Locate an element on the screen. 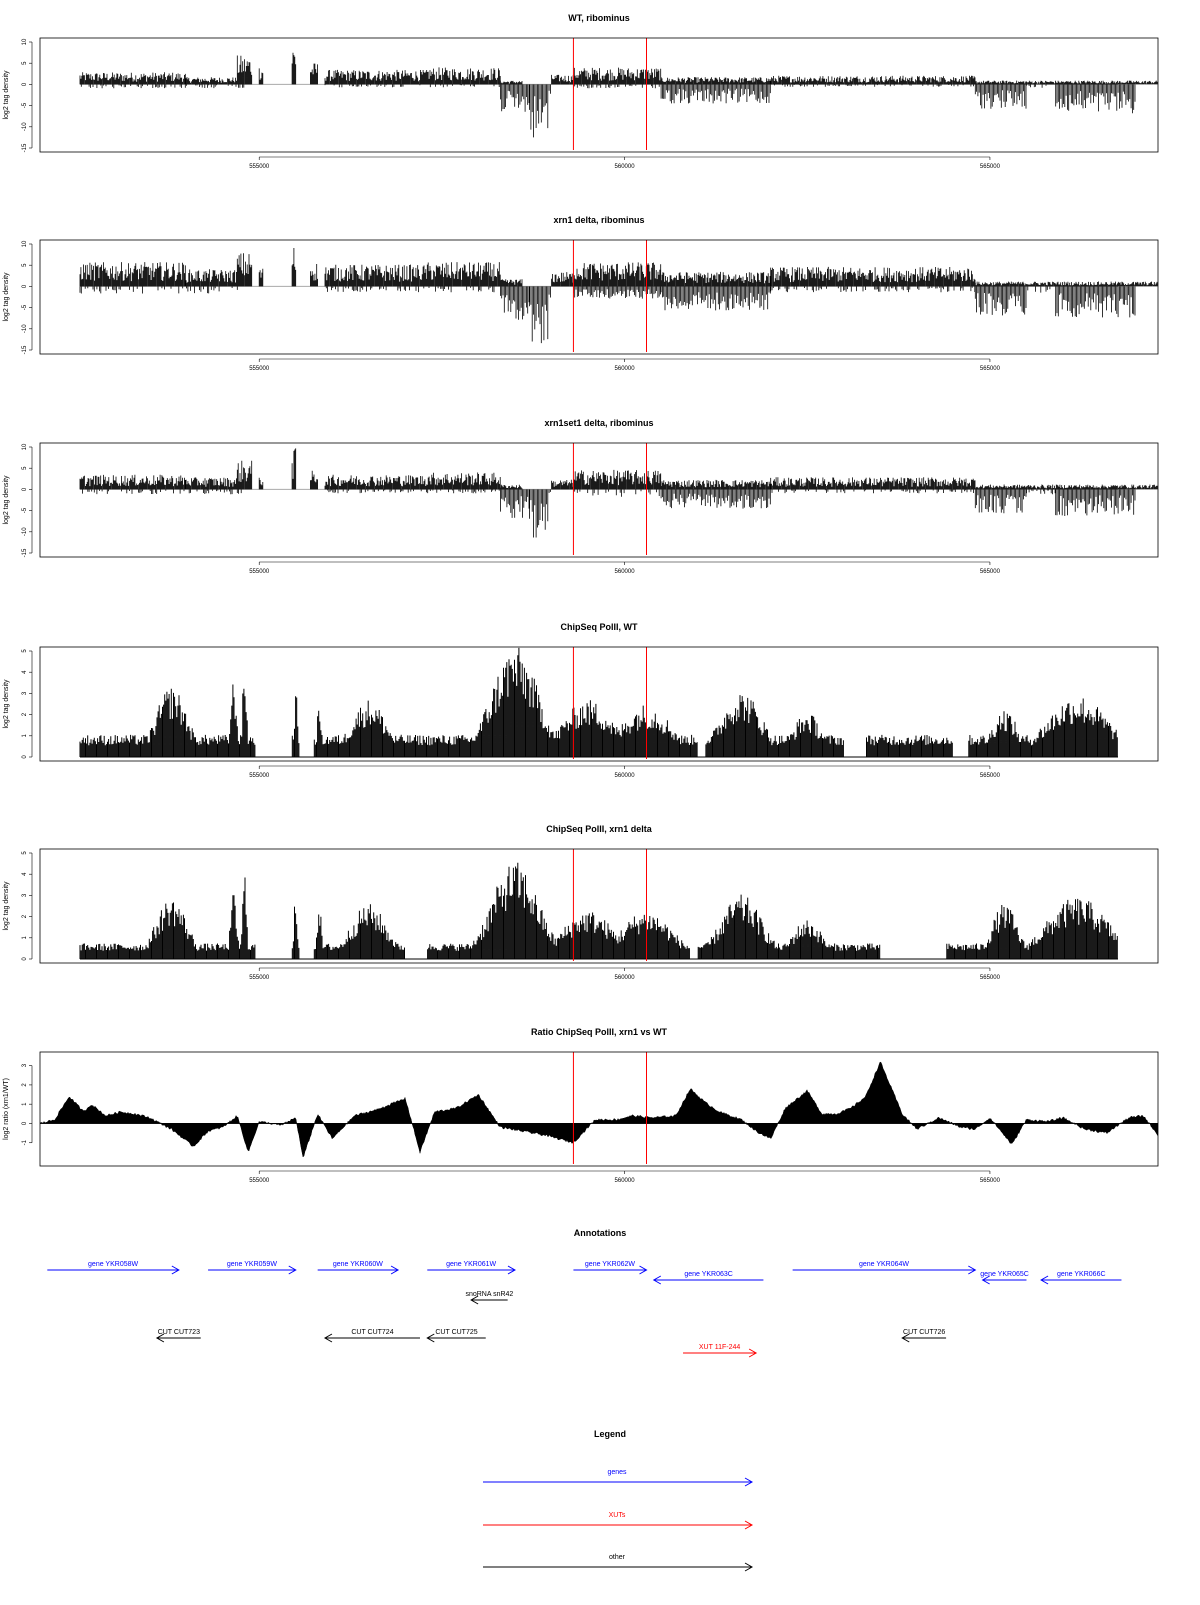  other-label: snoRNA snR42 is located at coordinates (489, 1294).